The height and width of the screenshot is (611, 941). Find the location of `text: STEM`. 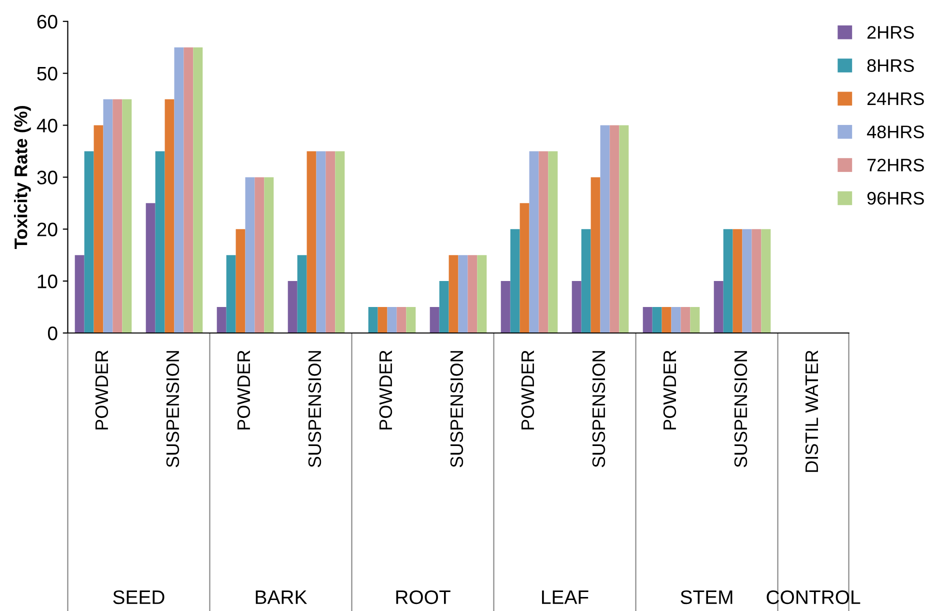

text: STEM is located at coordinates (706, 597).